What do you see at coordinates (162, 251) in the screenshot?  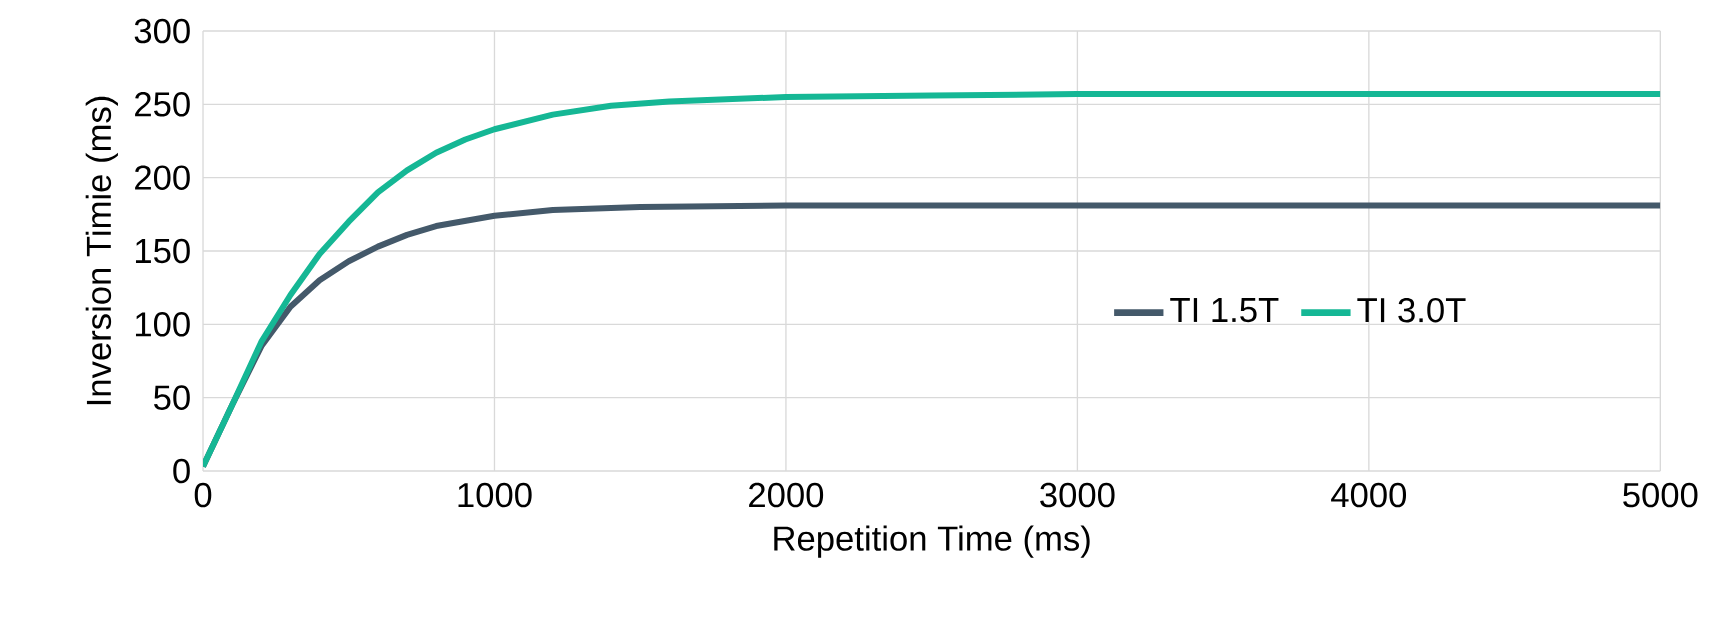 I see `y-tick-label: 150` at bounding box center [162, 251].